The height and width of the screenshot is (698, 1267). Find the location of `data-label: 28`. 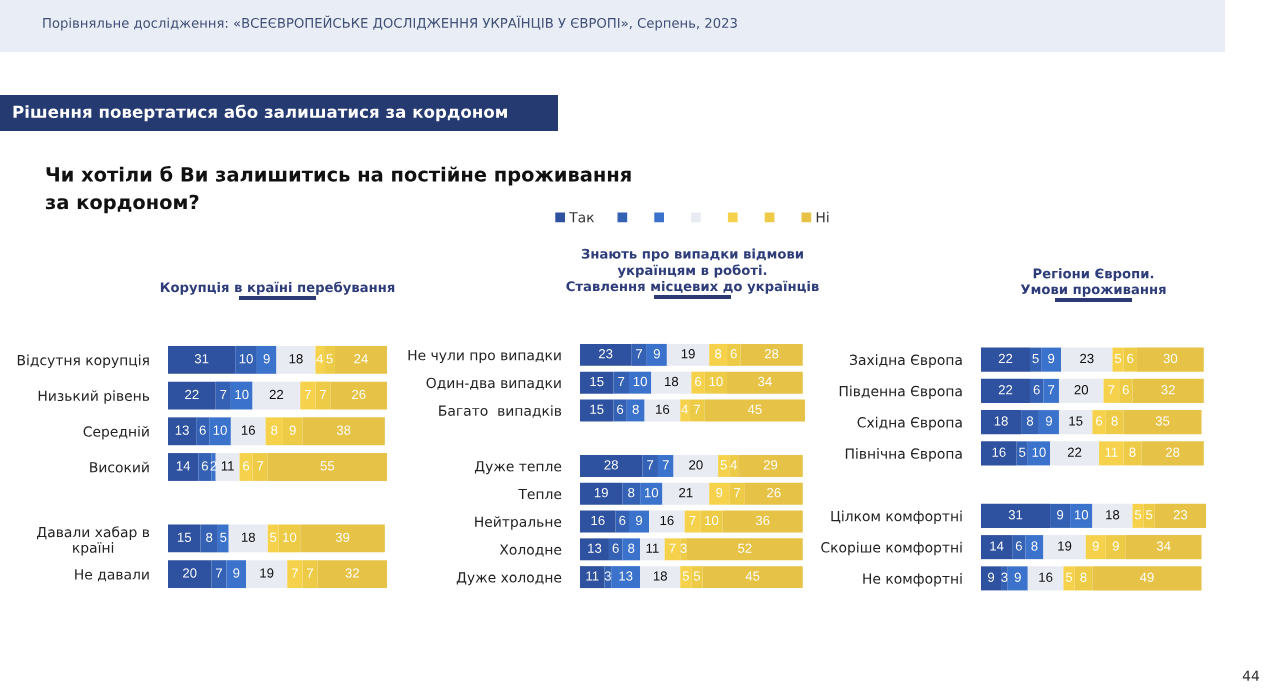

data-label: 28 is located at coordinates (1172, 452).